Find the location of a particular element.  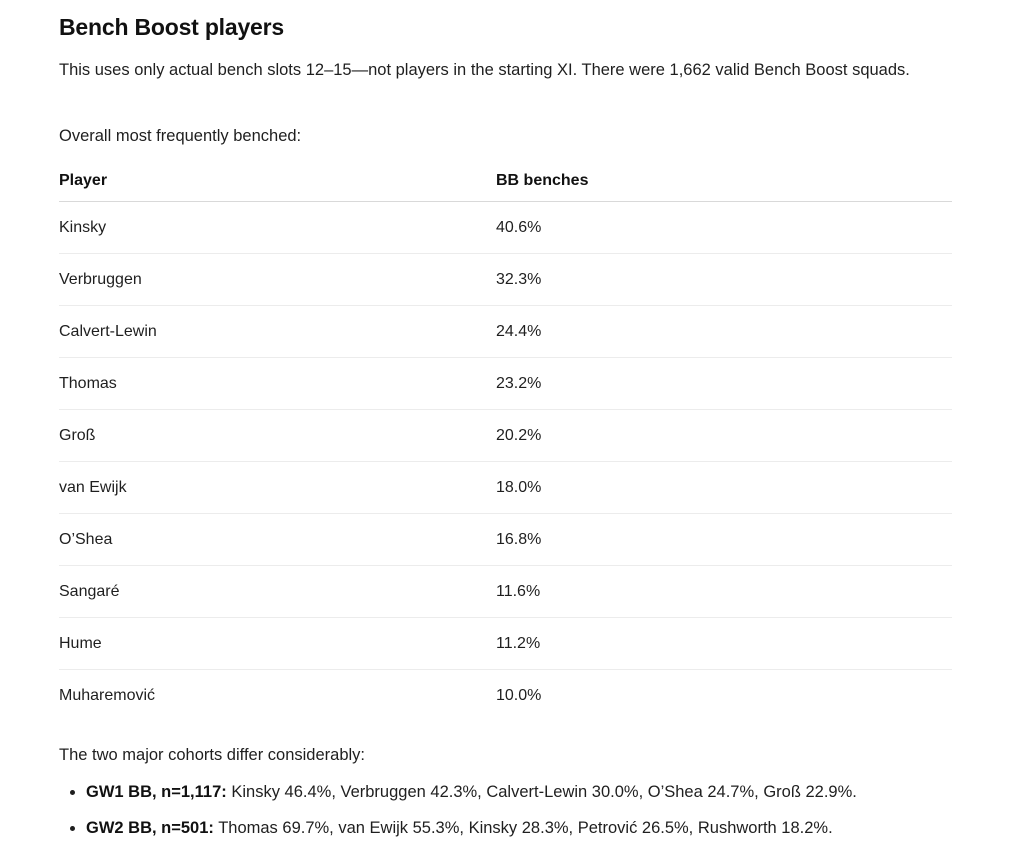

table-row: Kinsky 40.6% is located at coordinates (505, 227).